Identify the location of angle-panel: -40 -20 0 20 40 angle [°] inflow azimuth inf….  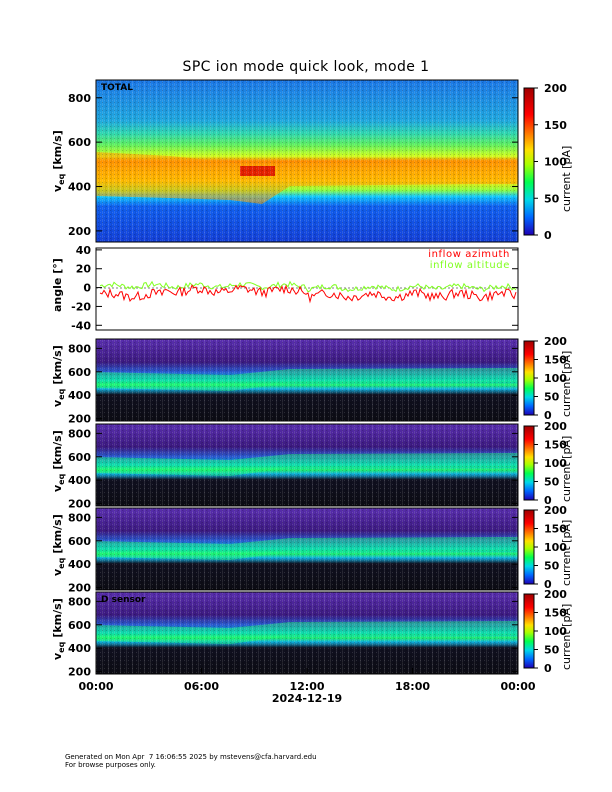
(285, 288).